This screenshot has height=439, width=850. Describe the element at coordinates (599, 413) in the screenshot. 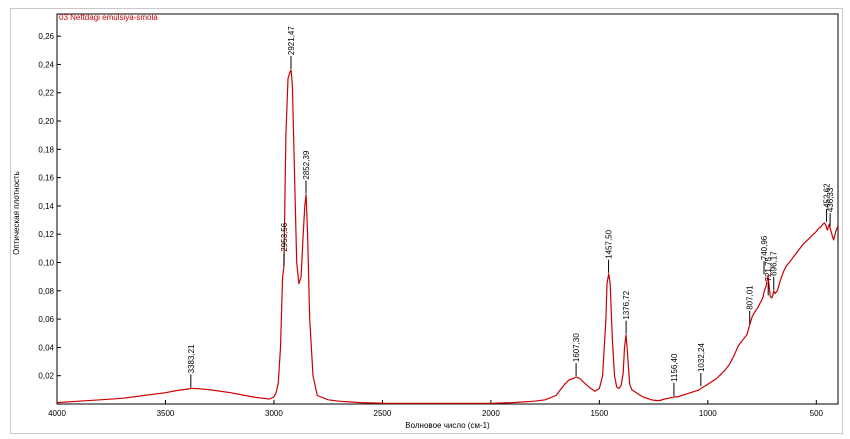

I see `x-tick-label: 1500` at that location.